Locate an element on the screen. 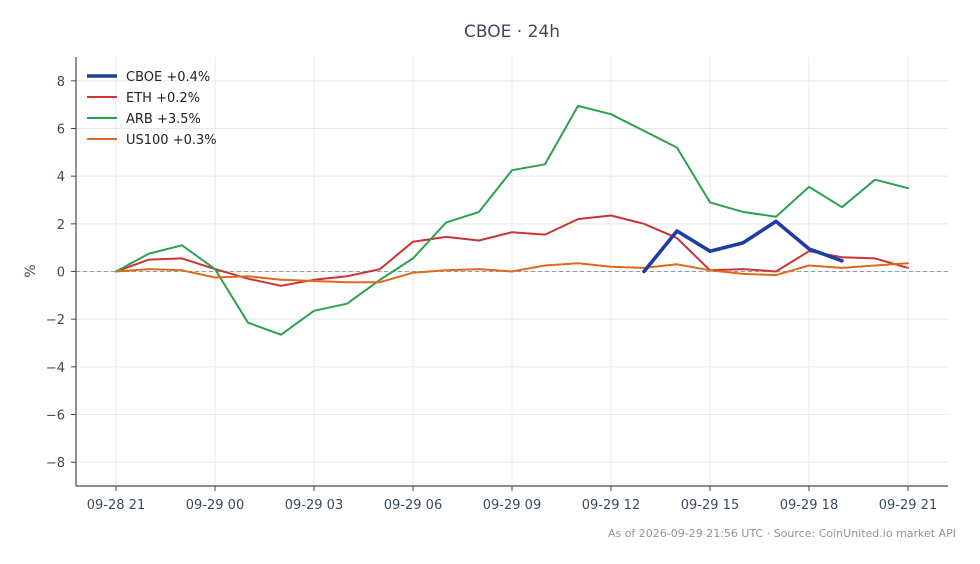 Image resolution: width=980 pixels, height=564 pixels. y-tick-label: −8 is located at coordinates (55, 463).